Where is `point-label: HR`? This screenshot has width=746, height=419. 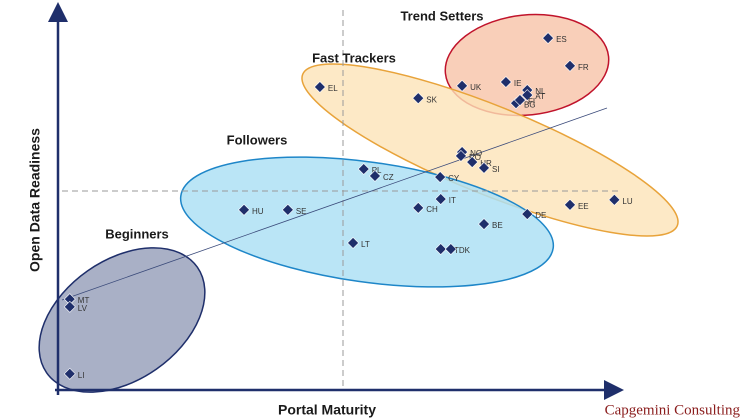
point-label: HR is located at coordinates (486, 163).